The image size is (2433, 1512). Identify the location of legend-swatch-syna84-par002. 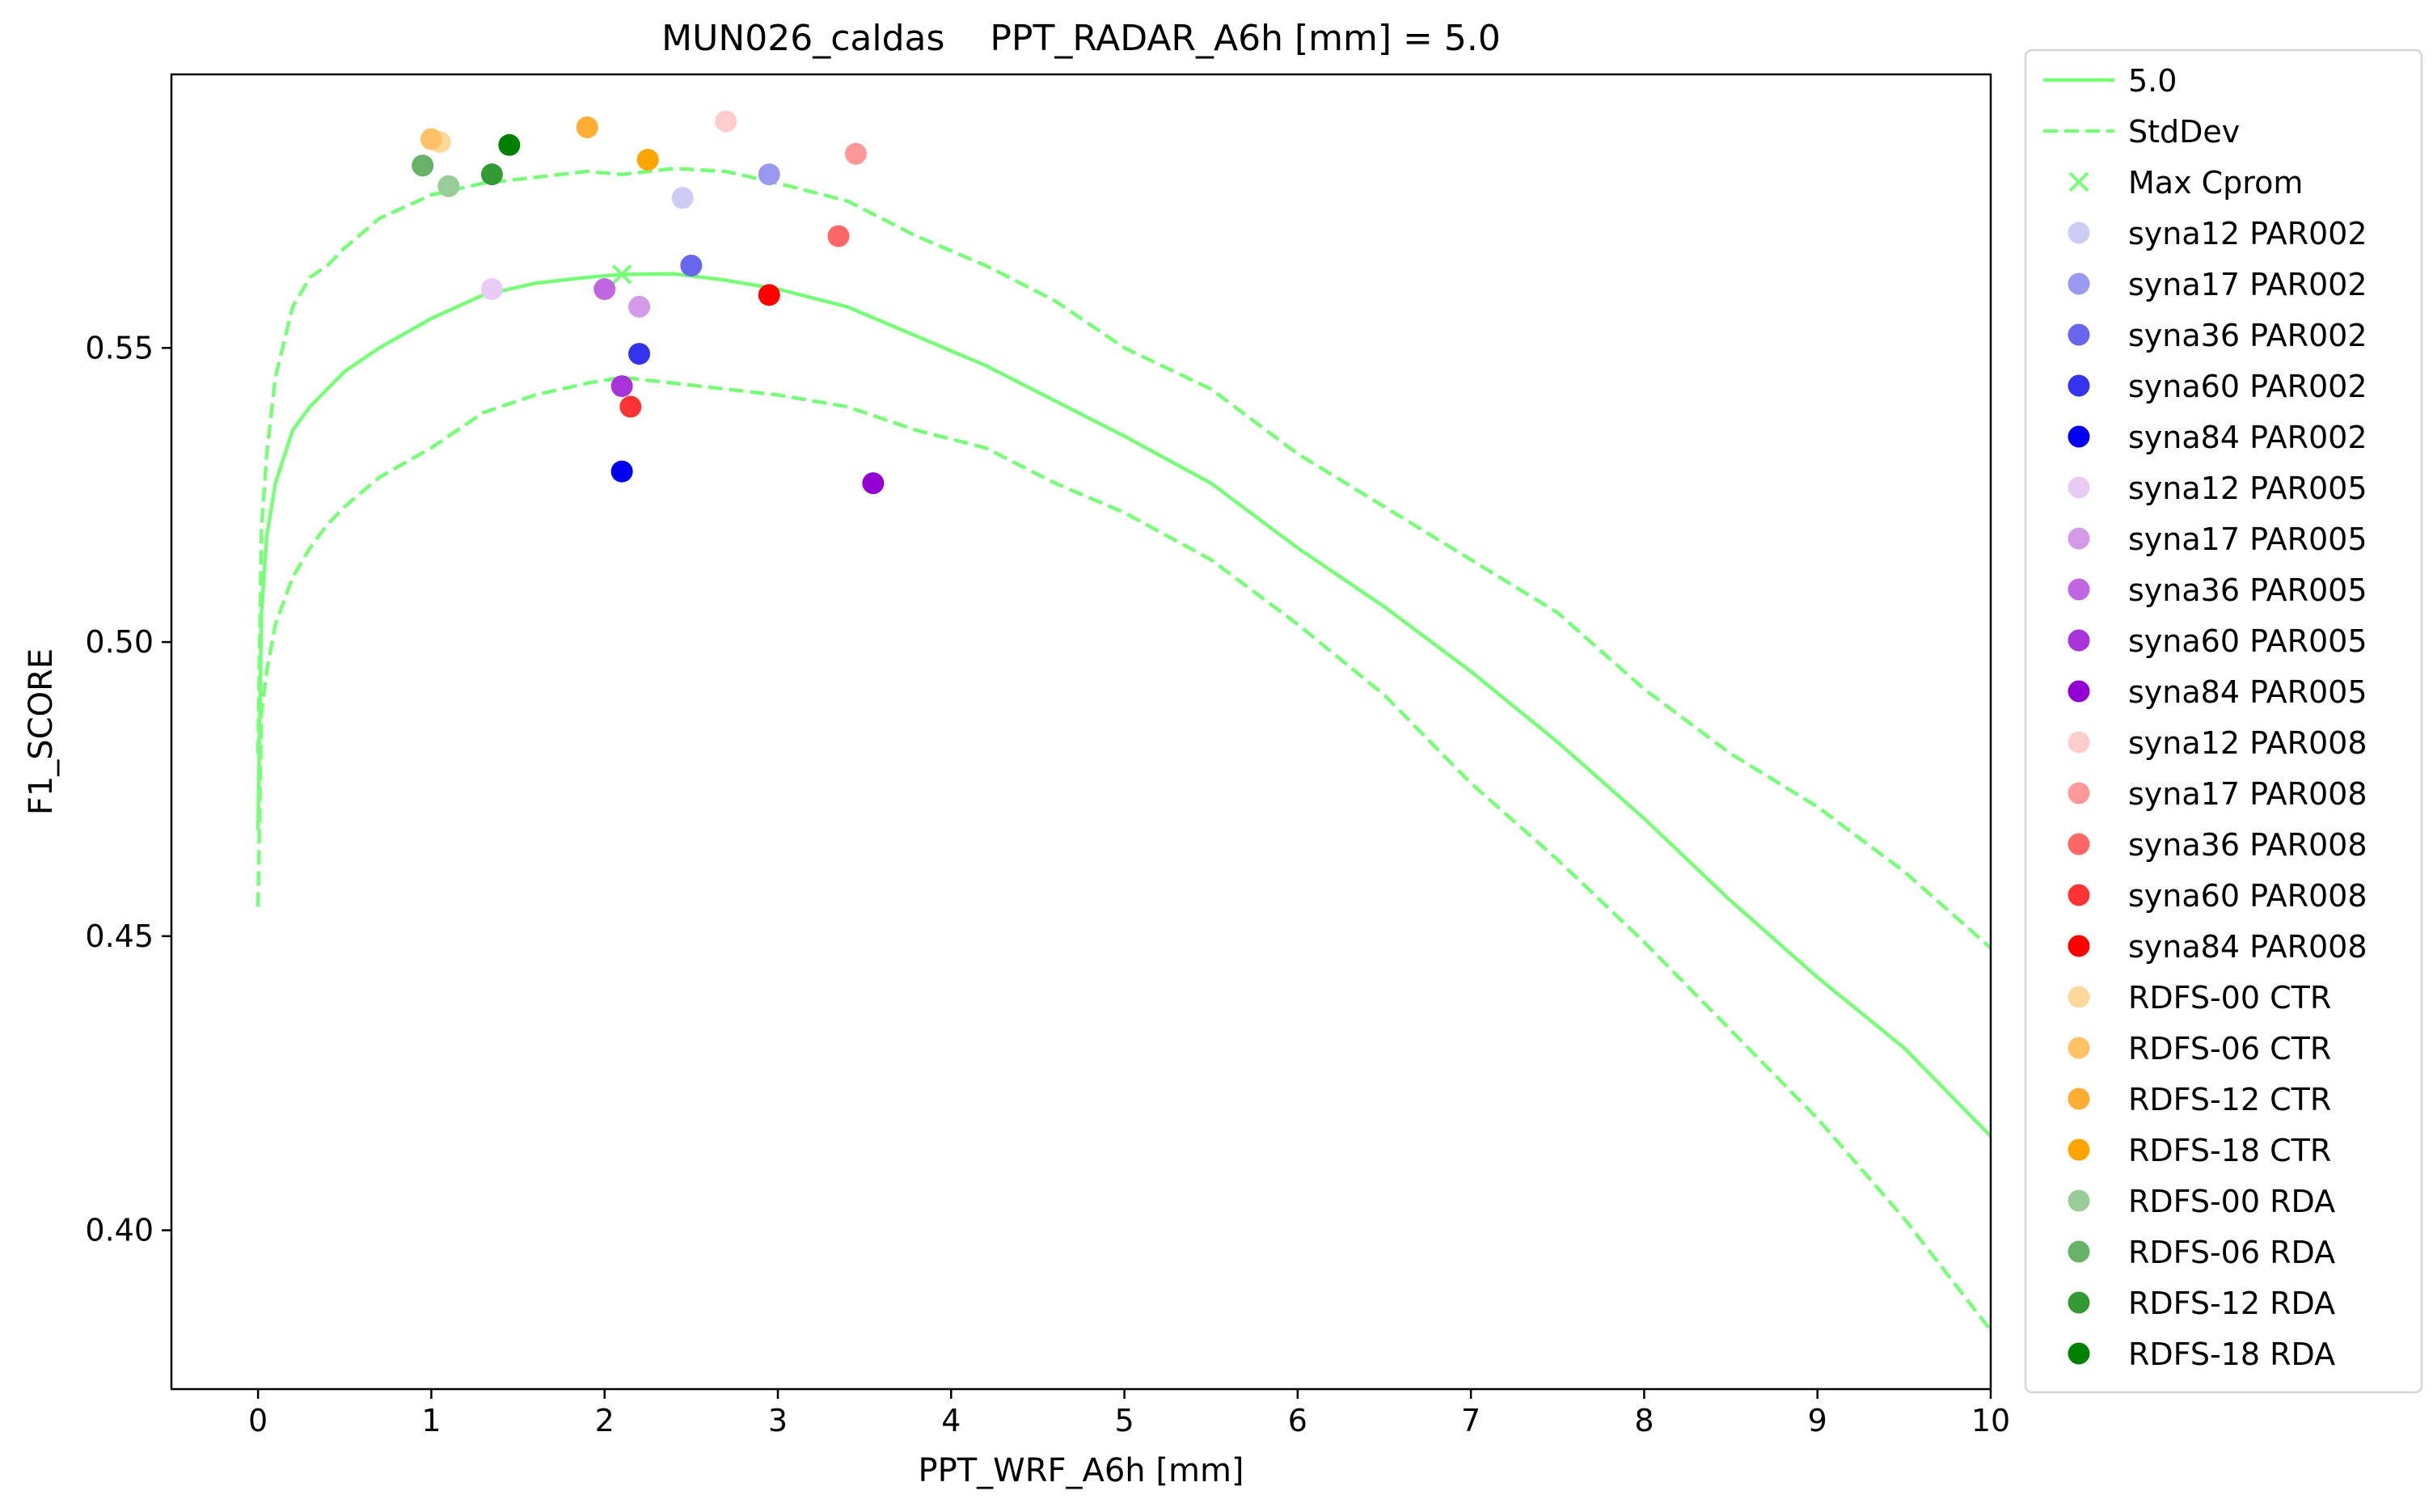
(2079, 436).